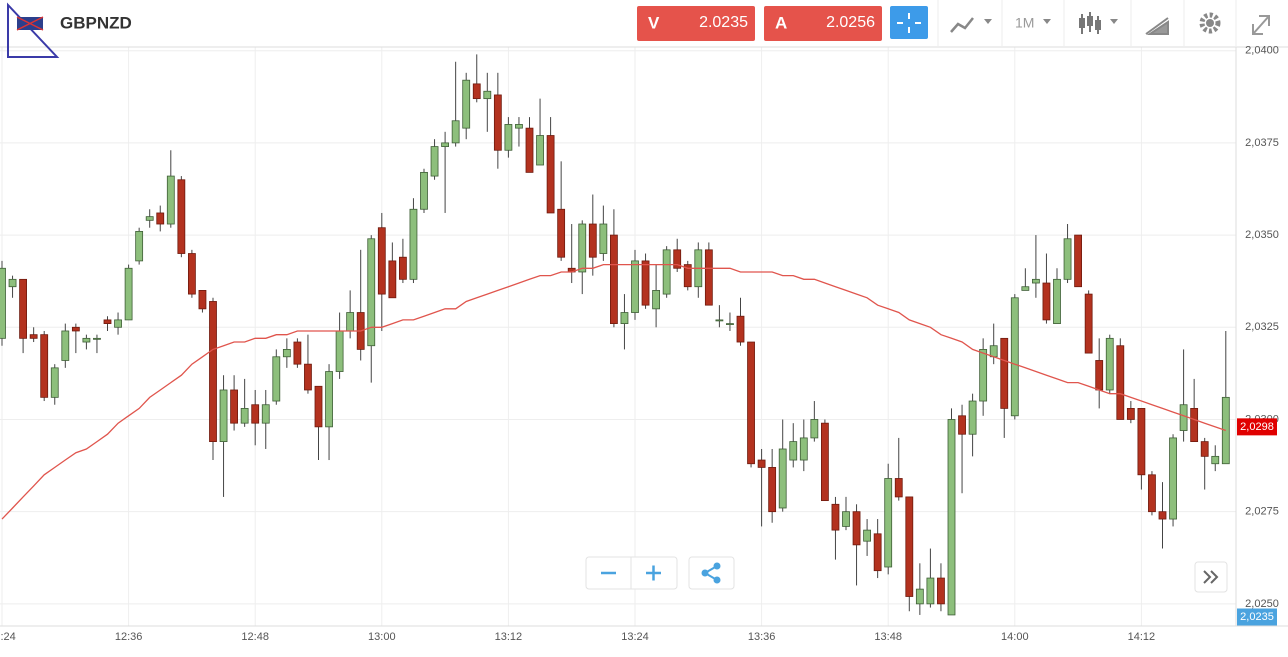  Describe the element at coordinates (255, 637) in the screenshot. I see `x-tick-label: 12:48` at that location.